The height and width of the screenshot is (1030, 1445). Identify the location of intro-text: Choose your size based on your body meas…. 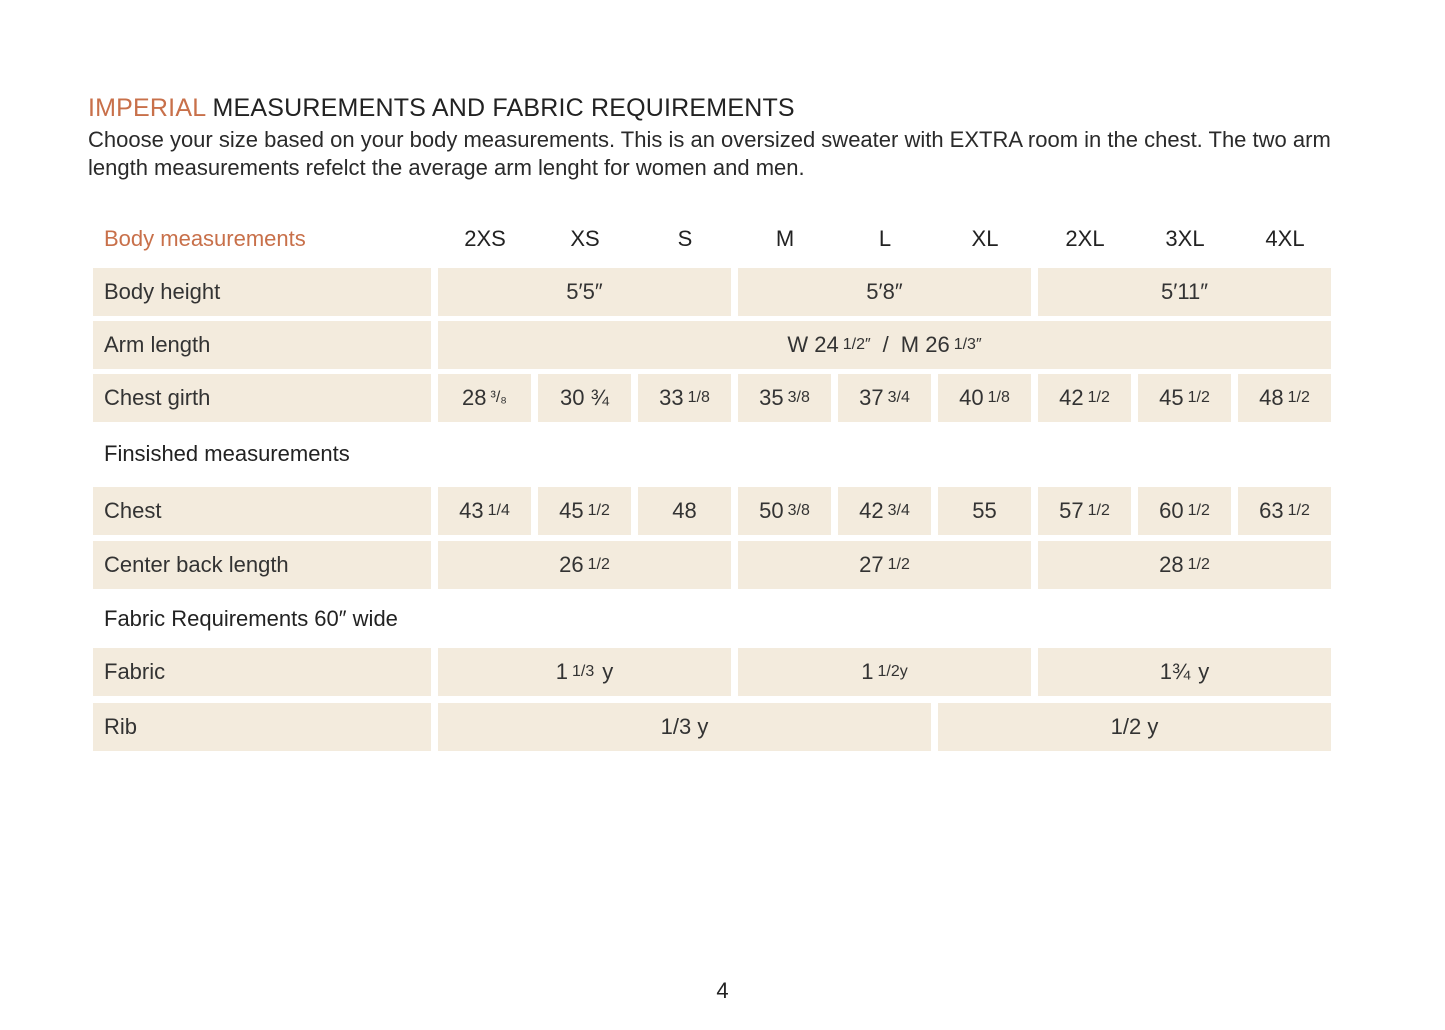
(709, 153).